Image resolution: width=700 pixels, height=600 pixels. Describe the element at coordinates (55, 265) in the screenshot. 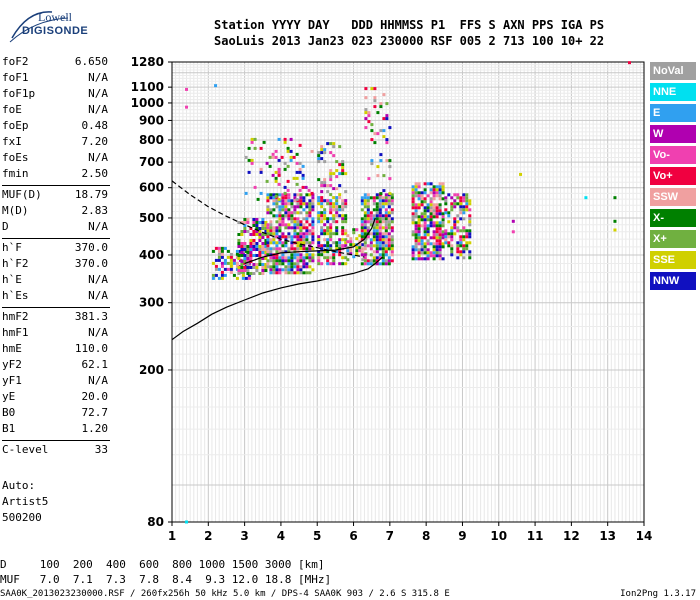

I see `param-row-hf2: h`F2 370.0` at that location.